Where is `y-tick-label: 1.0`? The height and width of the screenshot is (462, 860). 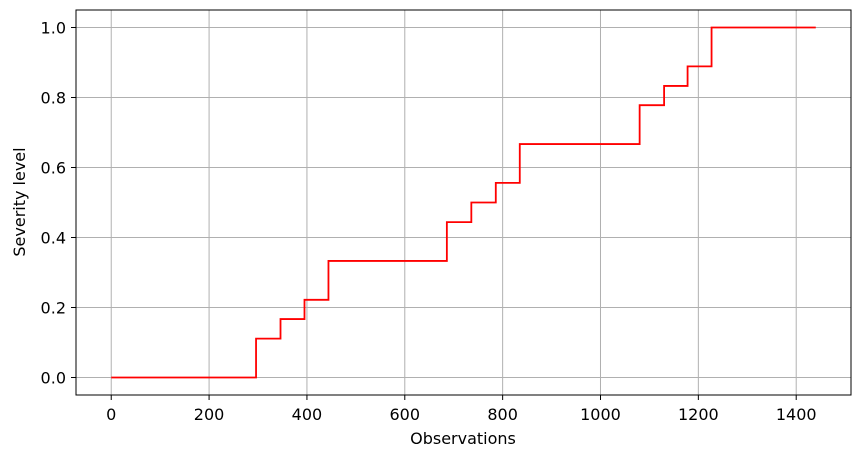
y-tick-label: 1.0 is located at coordinates (53, 28).